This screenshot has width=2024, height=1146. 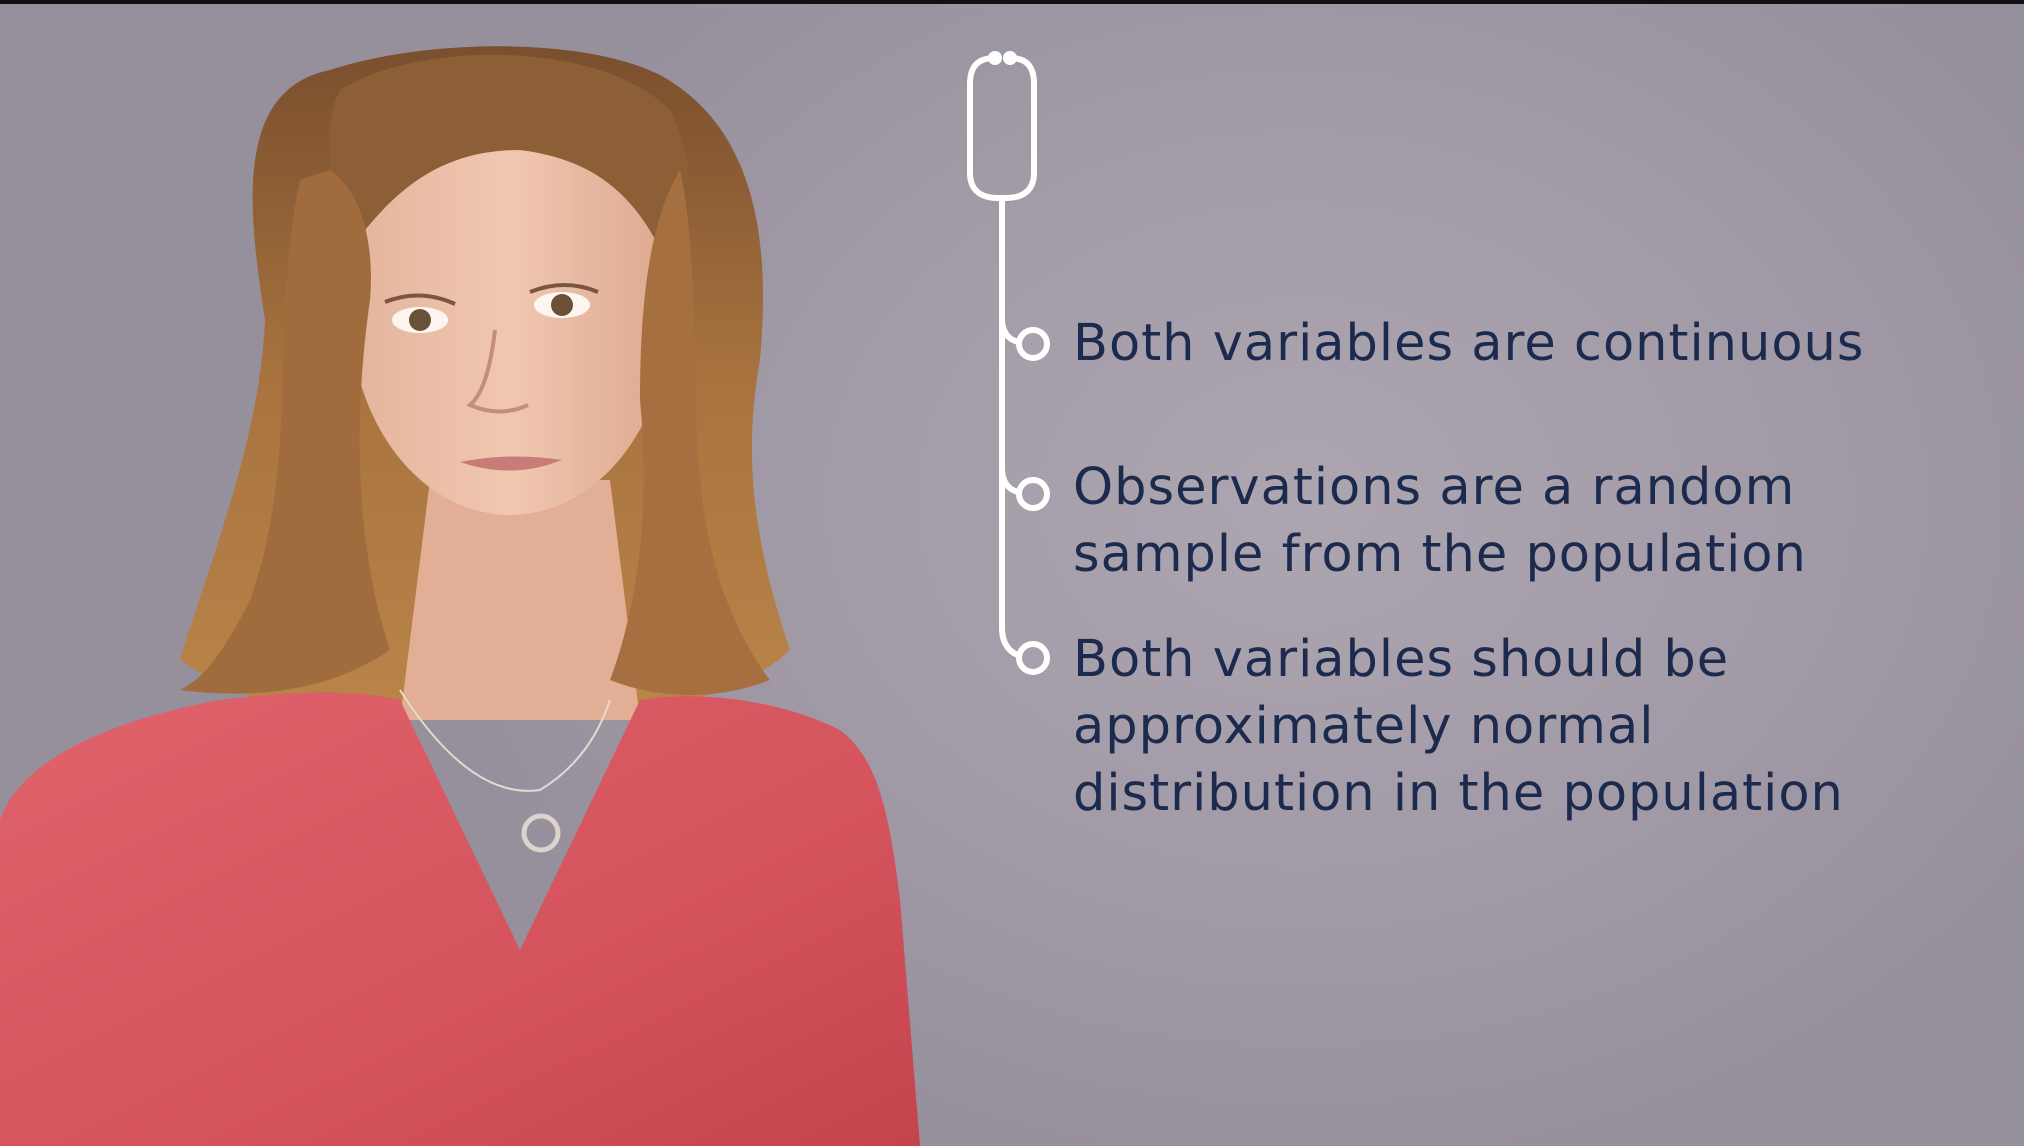 I want to click on fringe-shape, so click(x=509, y=162).